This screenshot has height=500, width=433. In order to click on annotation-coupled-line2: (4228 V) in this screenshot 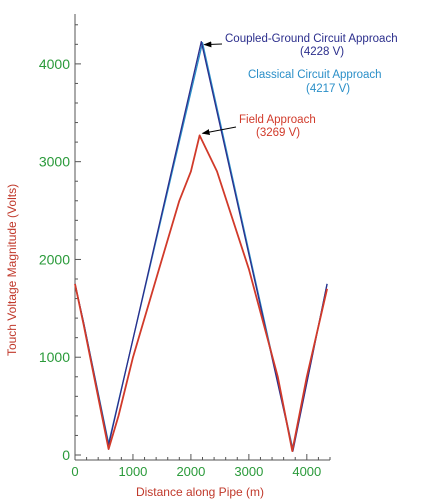, I will do `click(322, 52)`.